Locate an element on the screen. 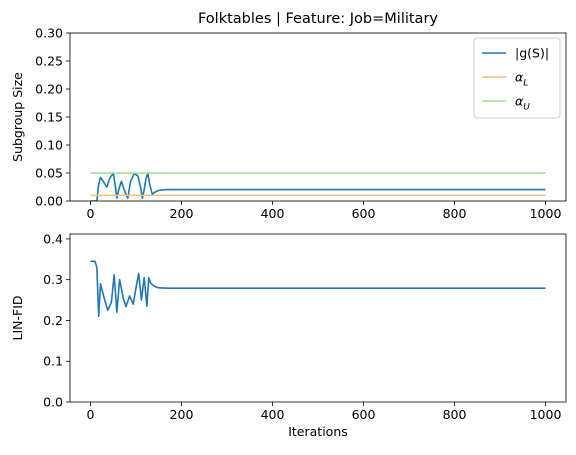 Image resolution: width=576 pixels, height=455 pixels. y-tick-label: 0.1 is located at coordinates (53, 361).